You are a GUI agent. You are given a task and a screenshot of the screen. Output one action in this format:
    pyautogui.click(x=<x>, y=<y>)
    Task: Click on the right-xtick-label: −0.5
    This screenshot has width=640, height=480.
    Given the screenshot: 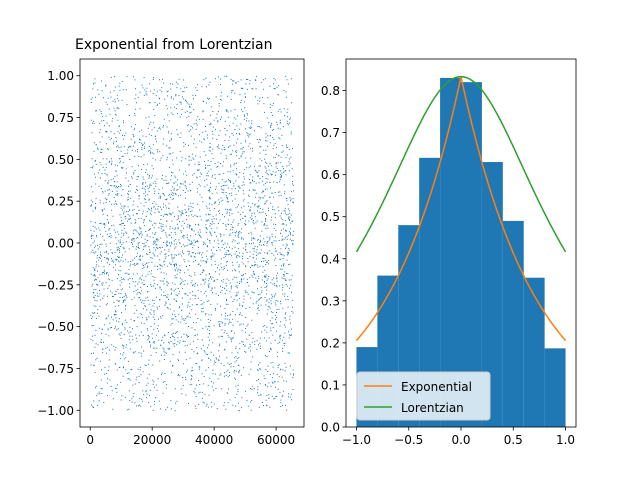 What is the action you would take?
    pyautogui.click(x=408, y=440)
    